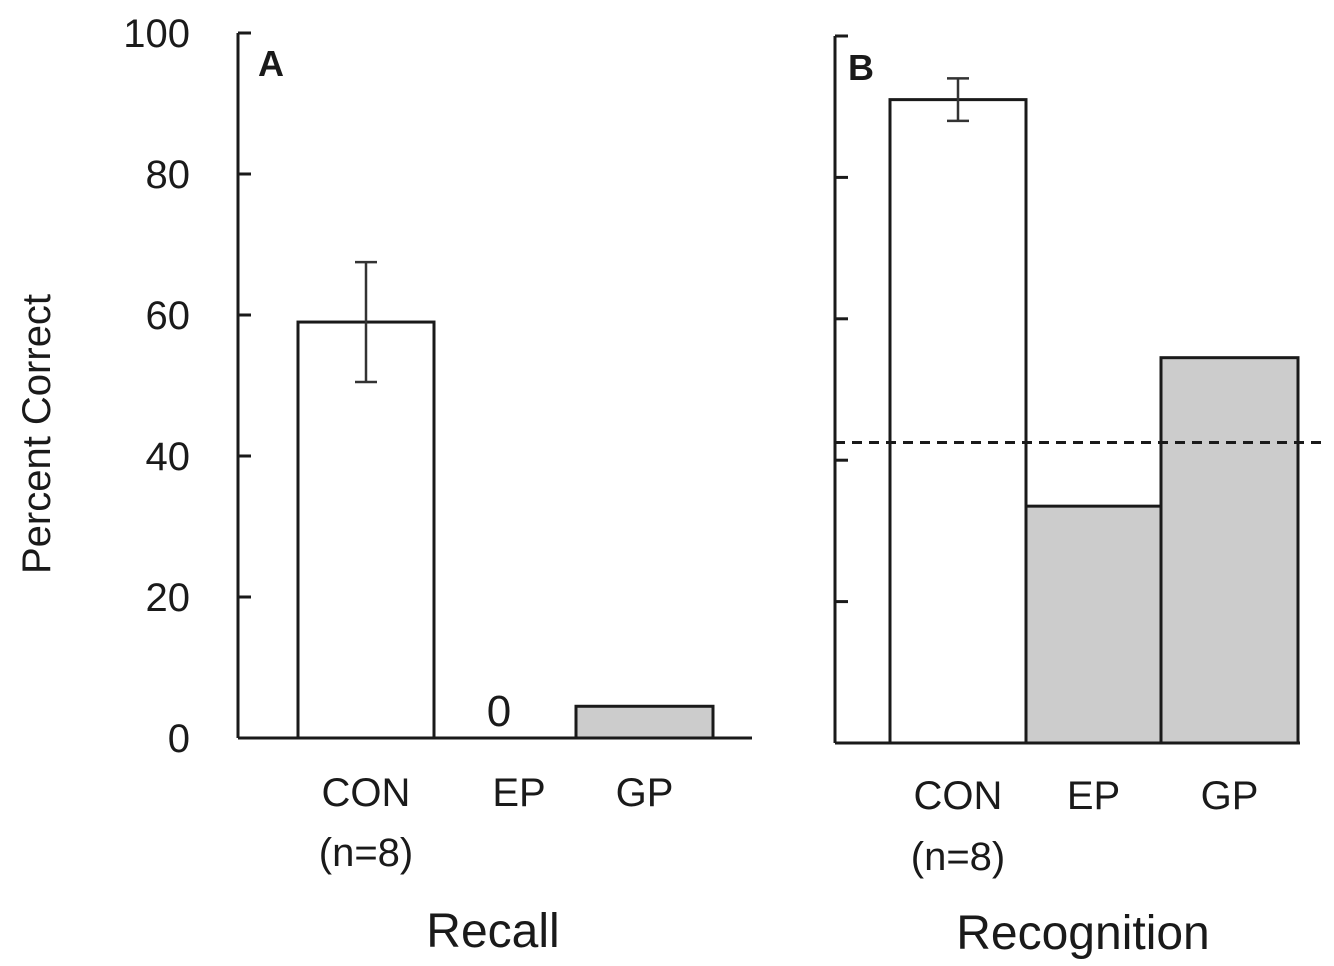 Image resolution: width=1334 pixels, height=966 pixels. Describe the element at coordinates (492, 931) in the screenshot. I see `panel-a-x-axis-title: Recall` at that location.